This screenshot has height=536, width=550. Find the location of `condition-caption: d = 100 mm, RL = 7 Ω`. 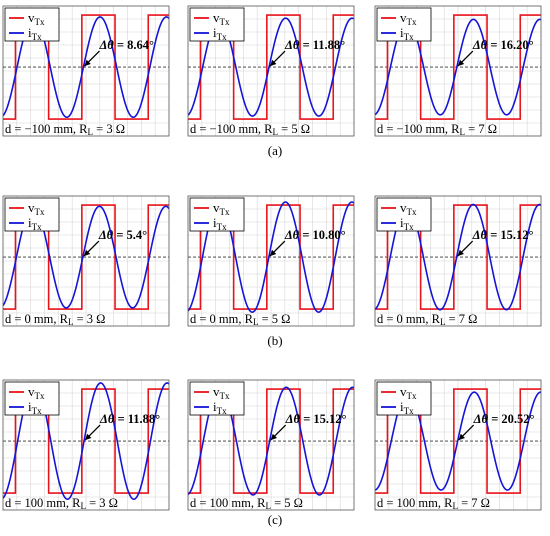

condition-caption: d = 100 mm, RL = 7 Ω is located at coordinates (433, 503).